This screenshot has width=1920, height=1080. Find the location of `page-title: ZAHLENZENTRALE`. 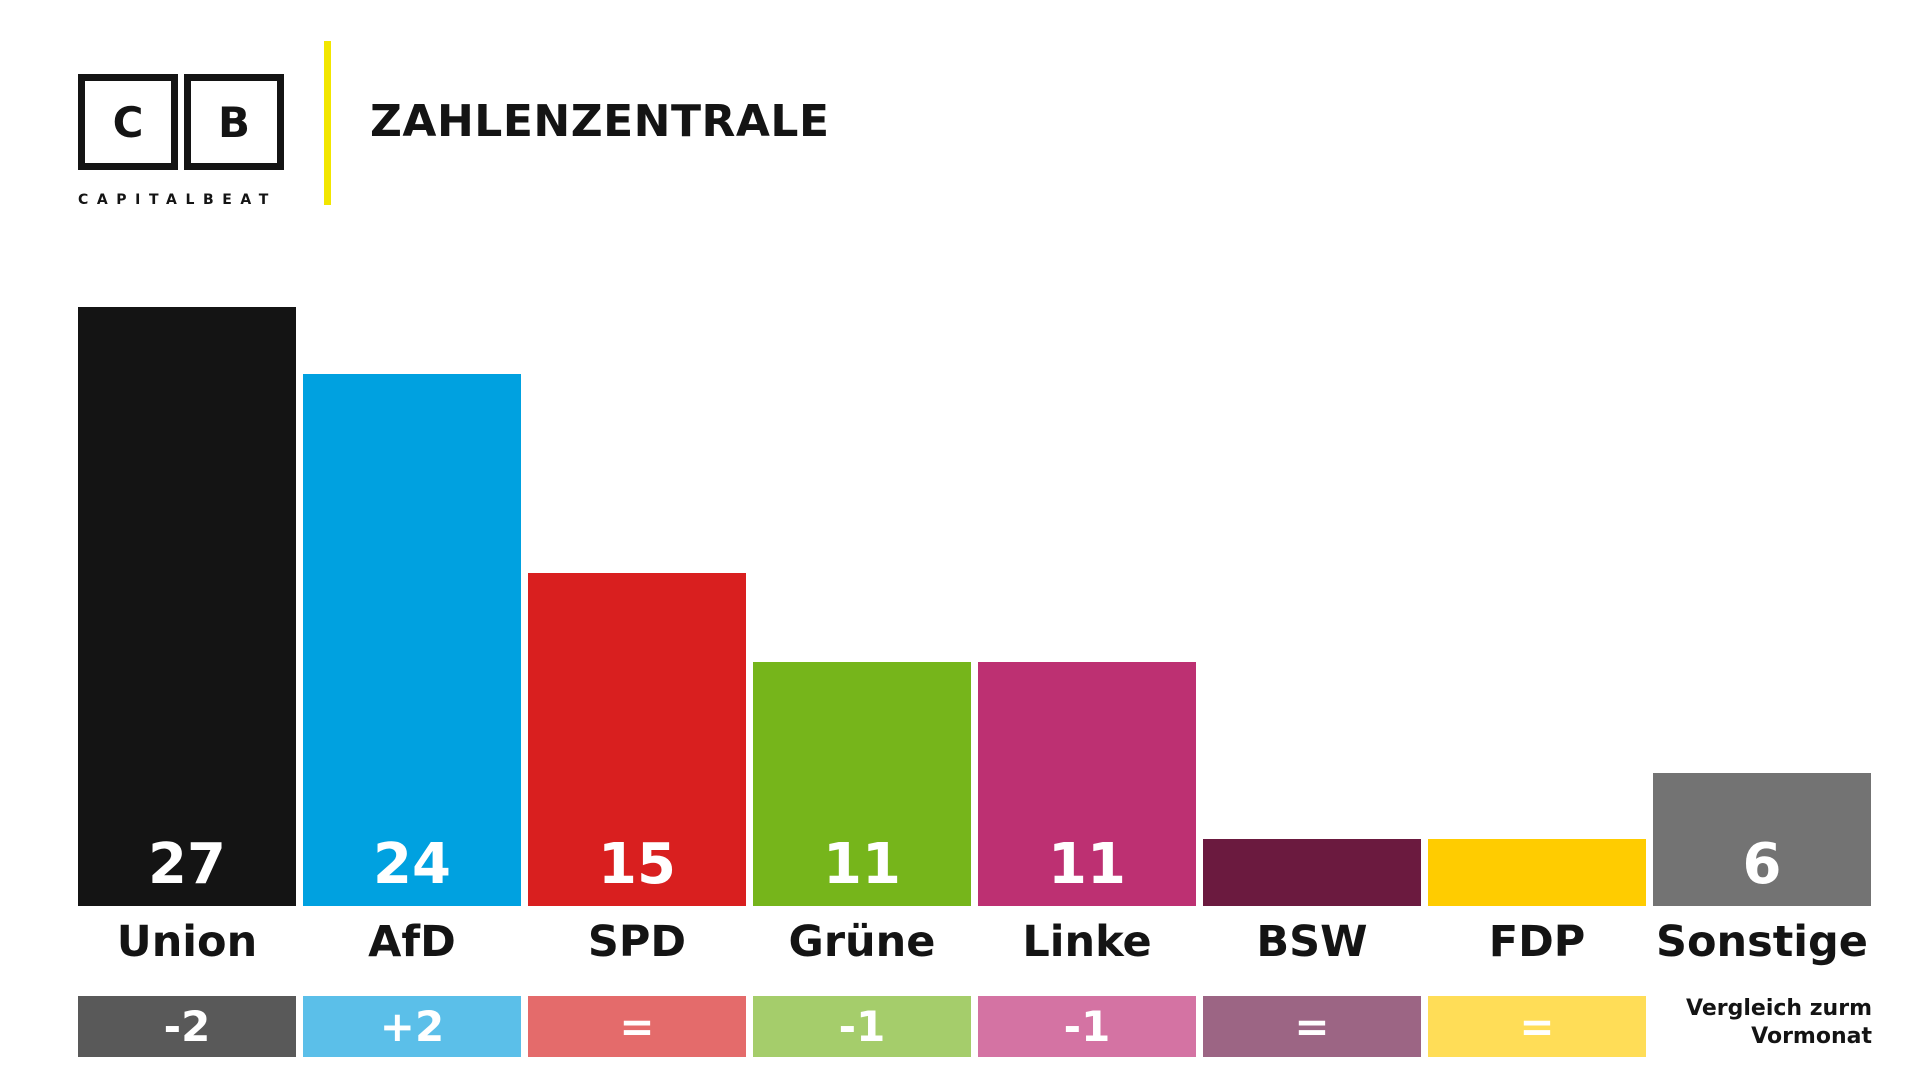

page-title: ZAHLENZENTRALE is located at coordinates (600, 121).